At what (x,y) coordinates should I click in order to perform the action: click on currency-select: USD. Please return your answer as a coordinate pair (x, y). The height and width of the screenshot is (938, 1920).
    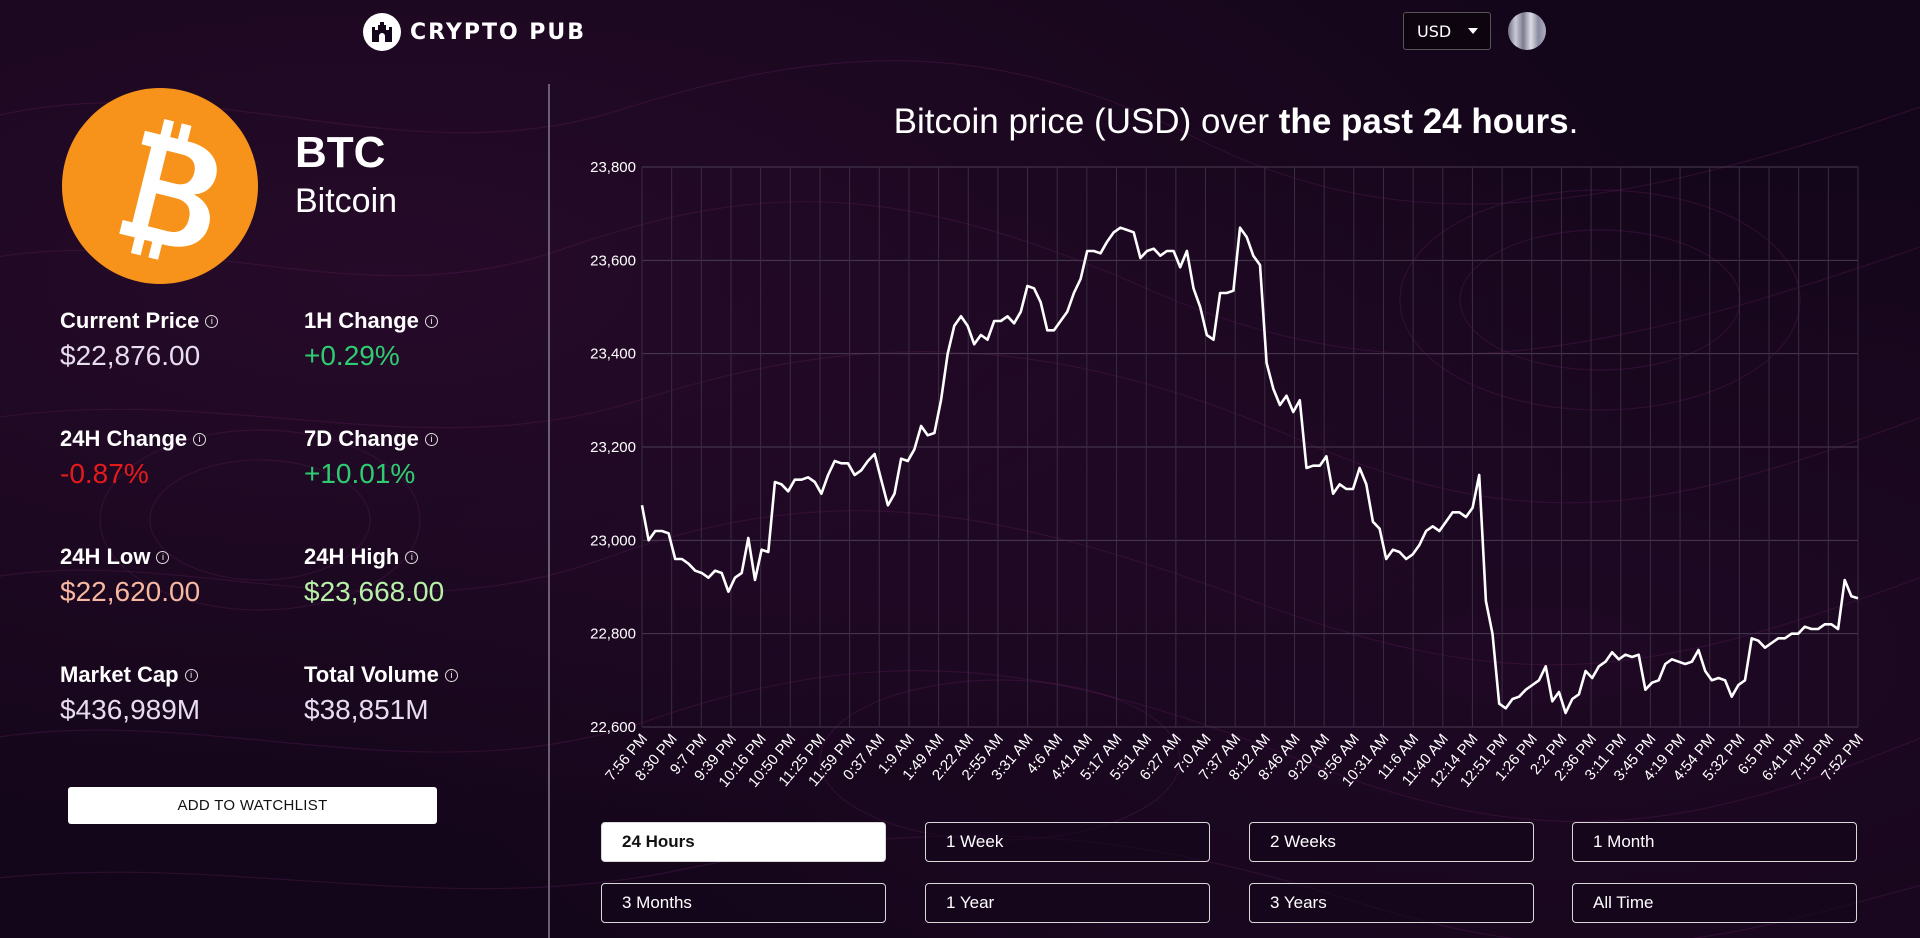
    Looking at the image, I should click on (1447, 31).